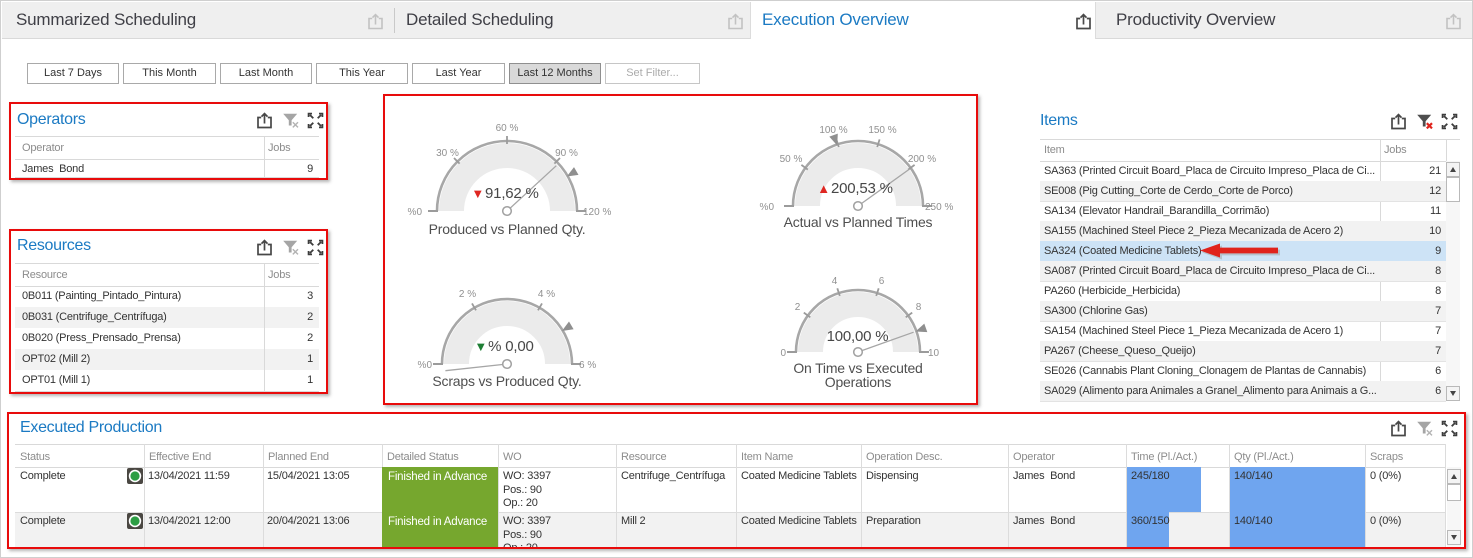 The image size is (1473, 558). What do you see at coordinates (939, 207) in the screenshot?
I see `svg-text: 250 %` at bounding box center [939, 207].